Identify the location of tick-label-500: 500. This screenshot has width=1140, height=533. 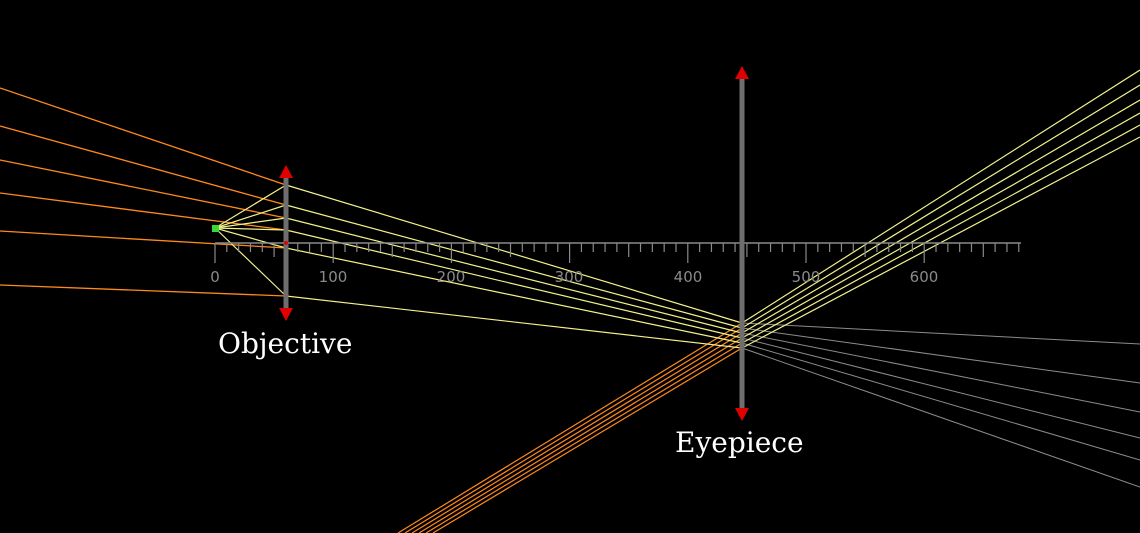
(806, 277).